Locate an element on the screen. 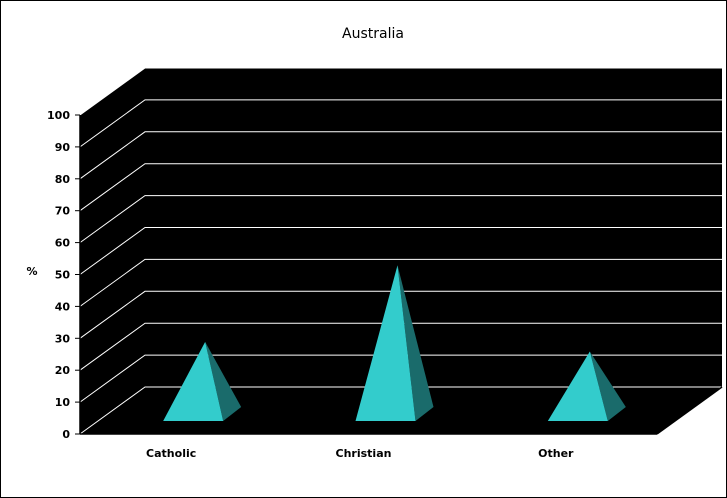  y-tick-label: 10 is located at coordinates (63, 402).